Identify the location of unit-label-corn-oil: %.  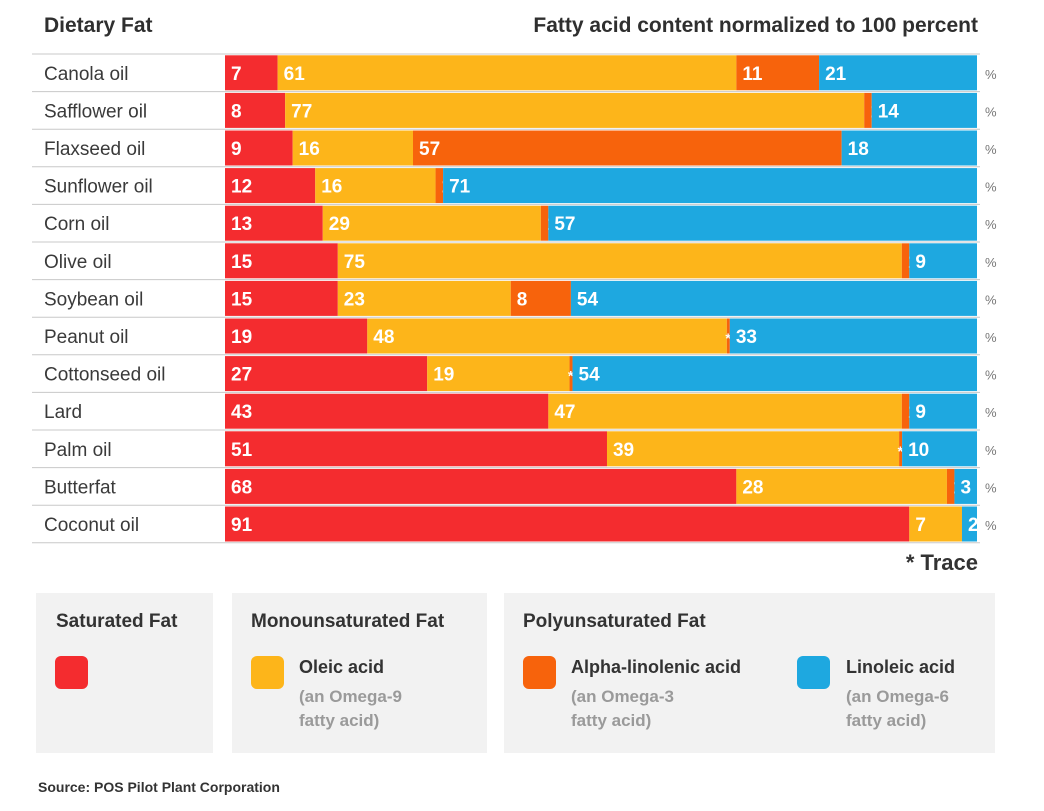
(991, 224).